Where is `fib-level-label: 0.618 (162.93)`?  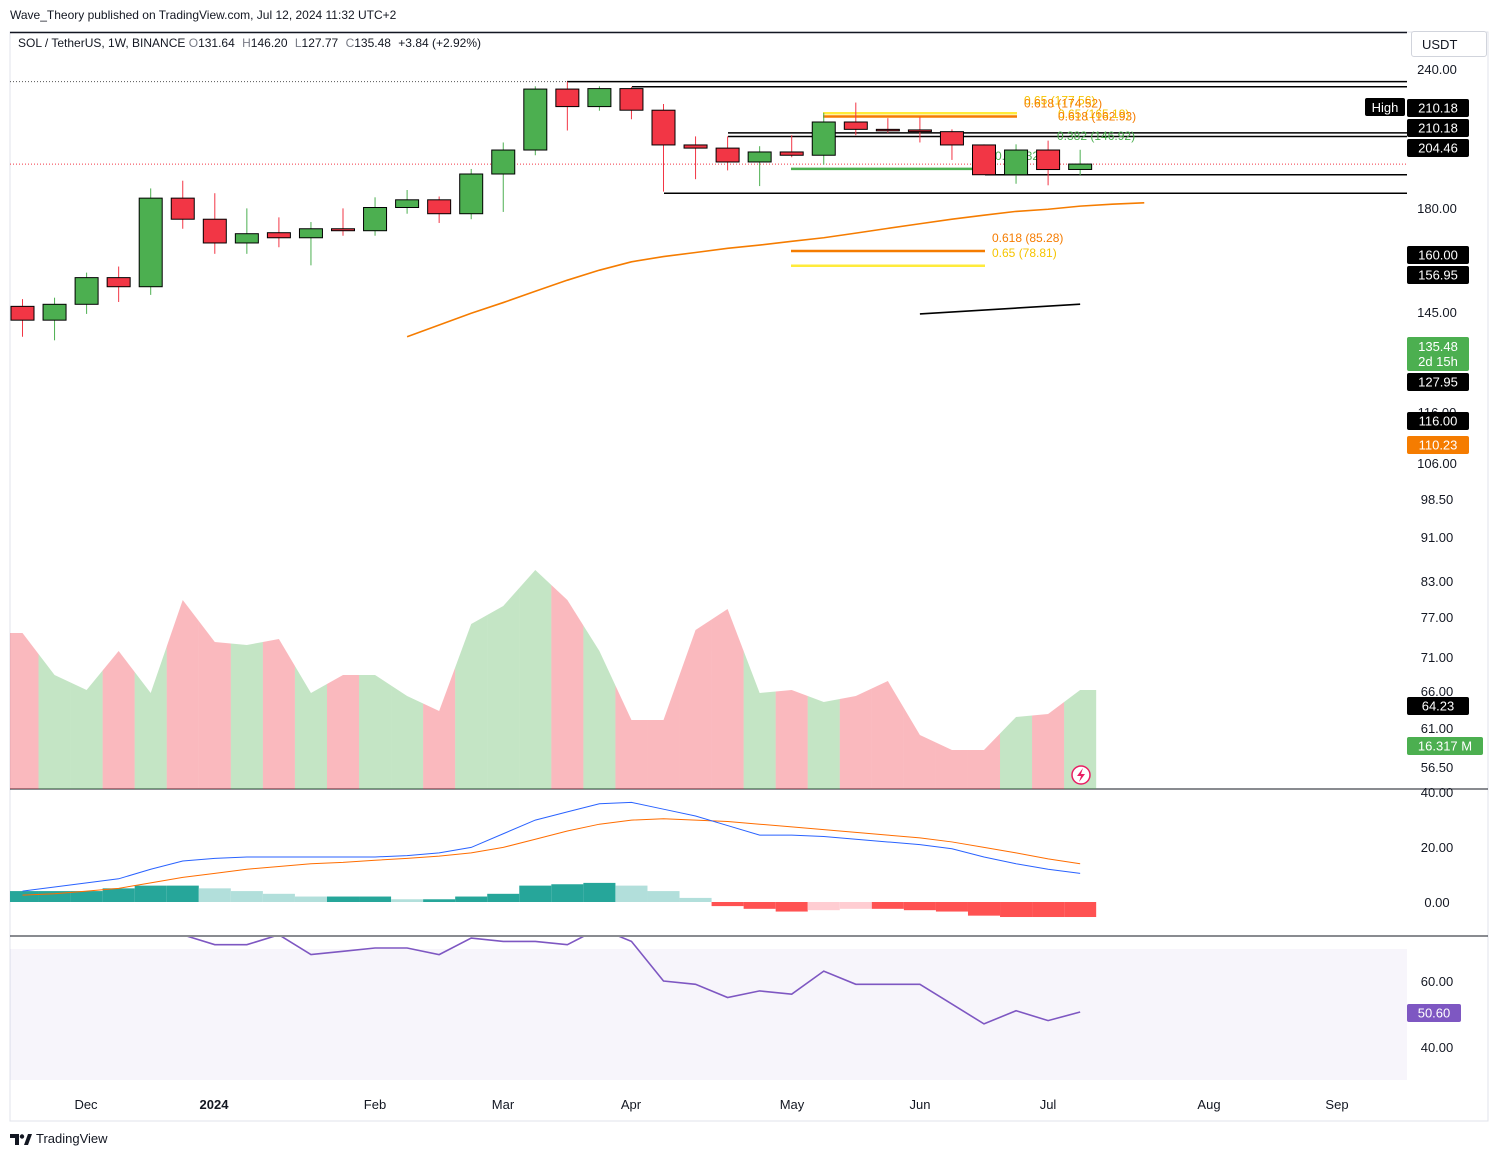 fib-level-label: 0.618 (162.93) is located at coordinates (1097, 116).